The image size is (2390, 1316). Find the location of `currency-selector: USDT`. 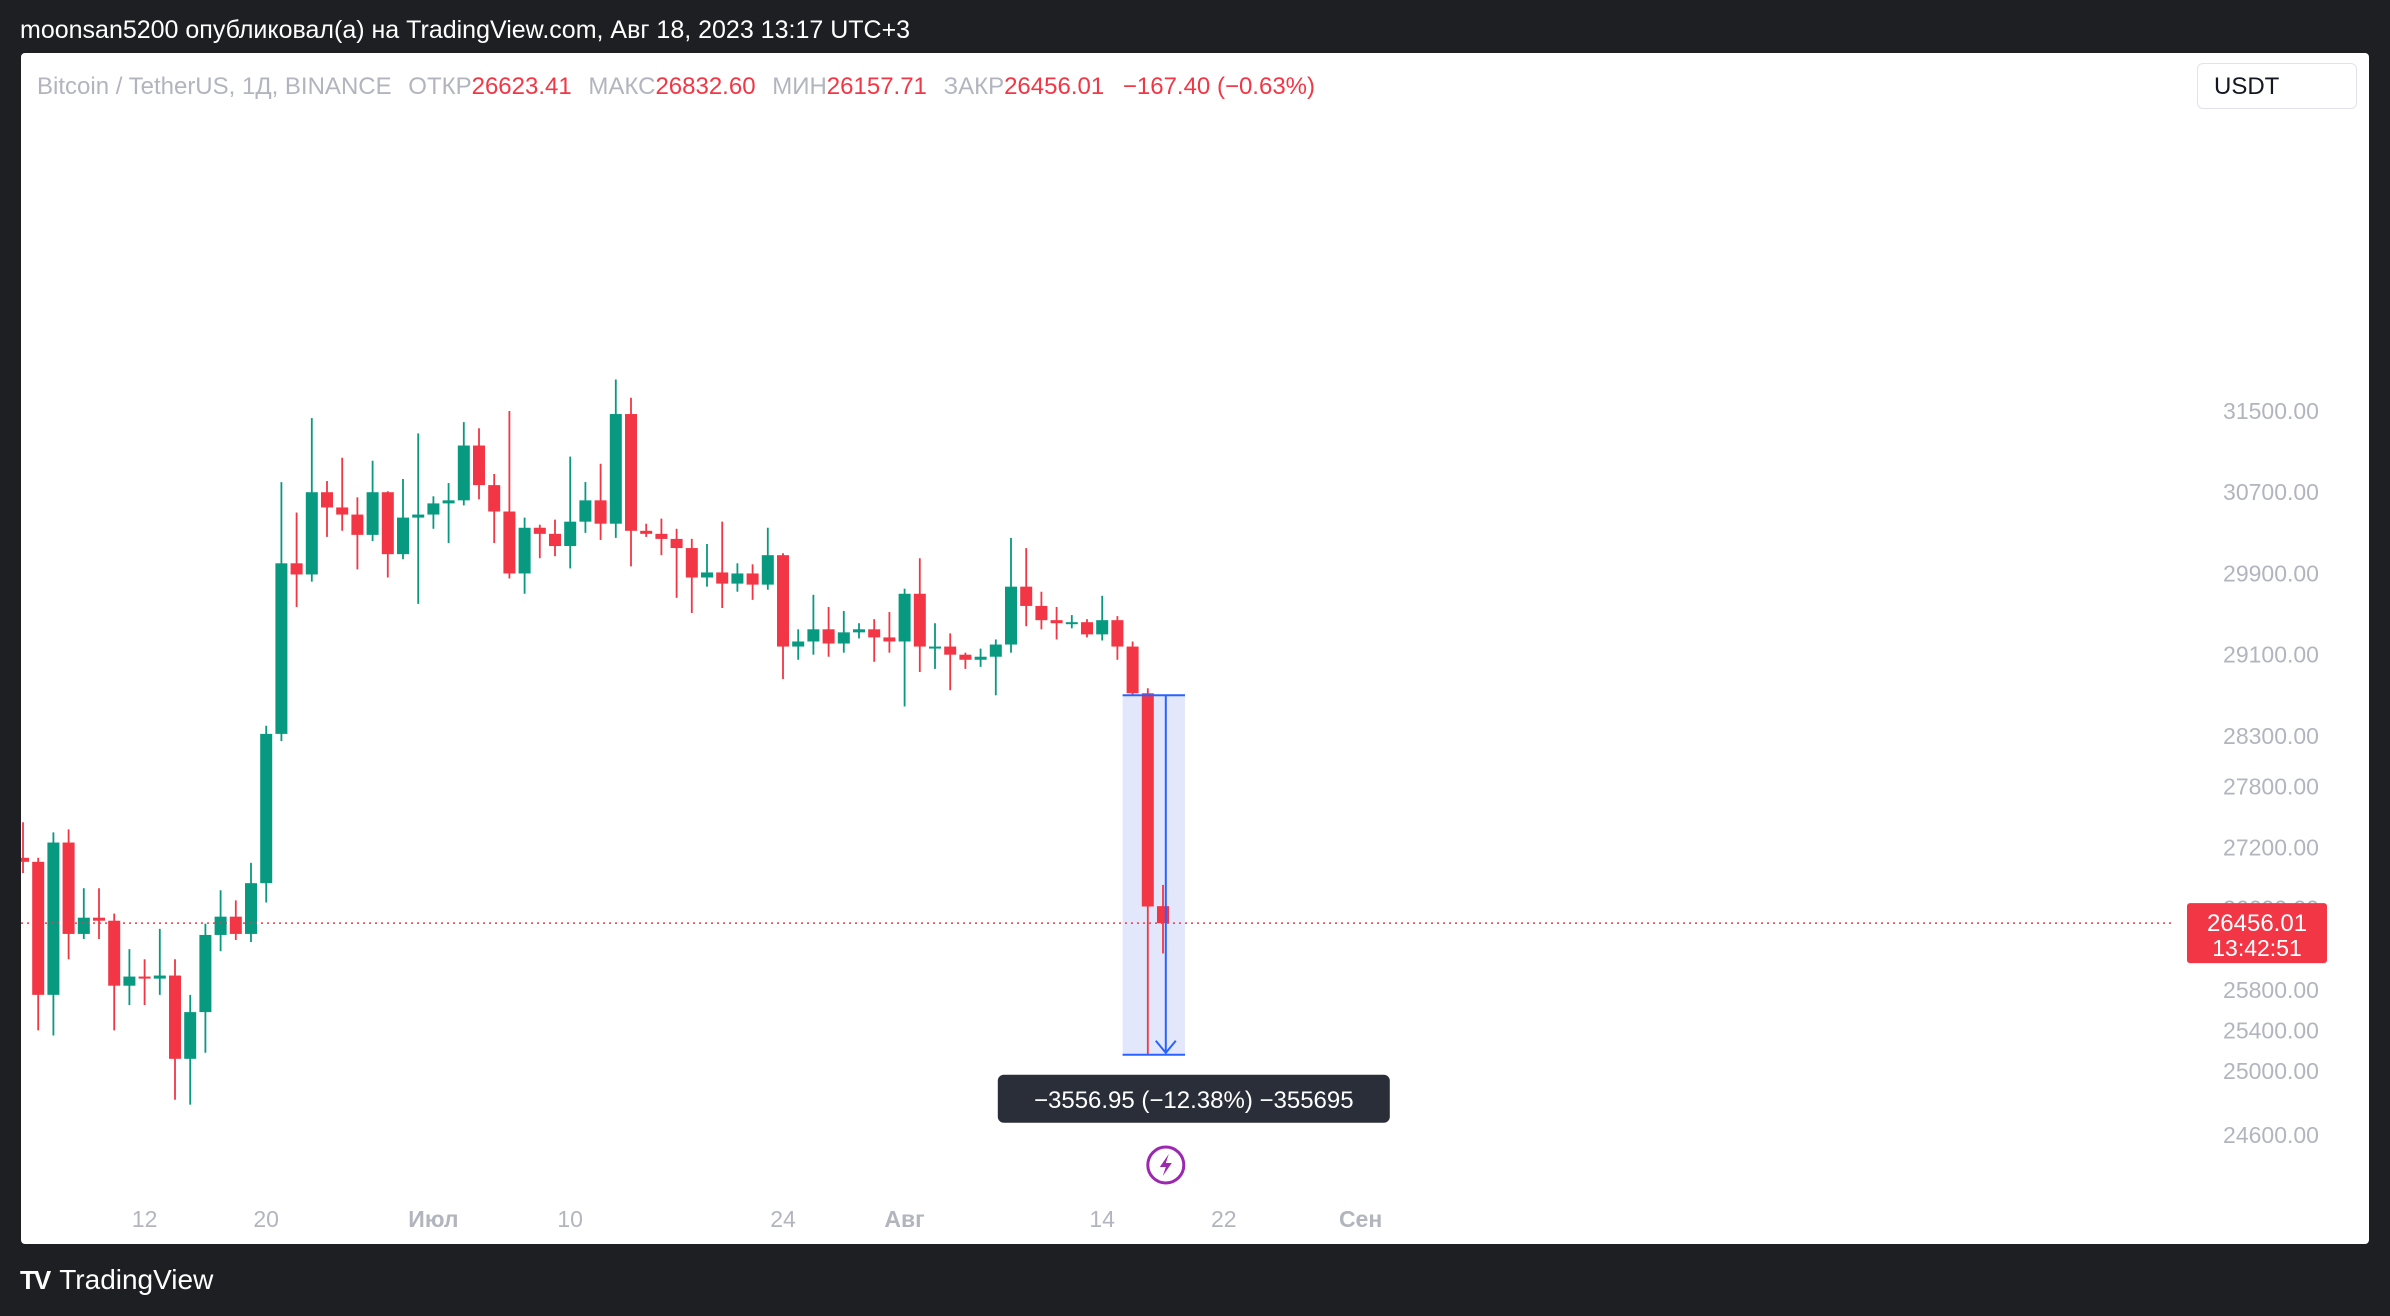

currency-selector: USDT is located at coordinates (2277, 86).